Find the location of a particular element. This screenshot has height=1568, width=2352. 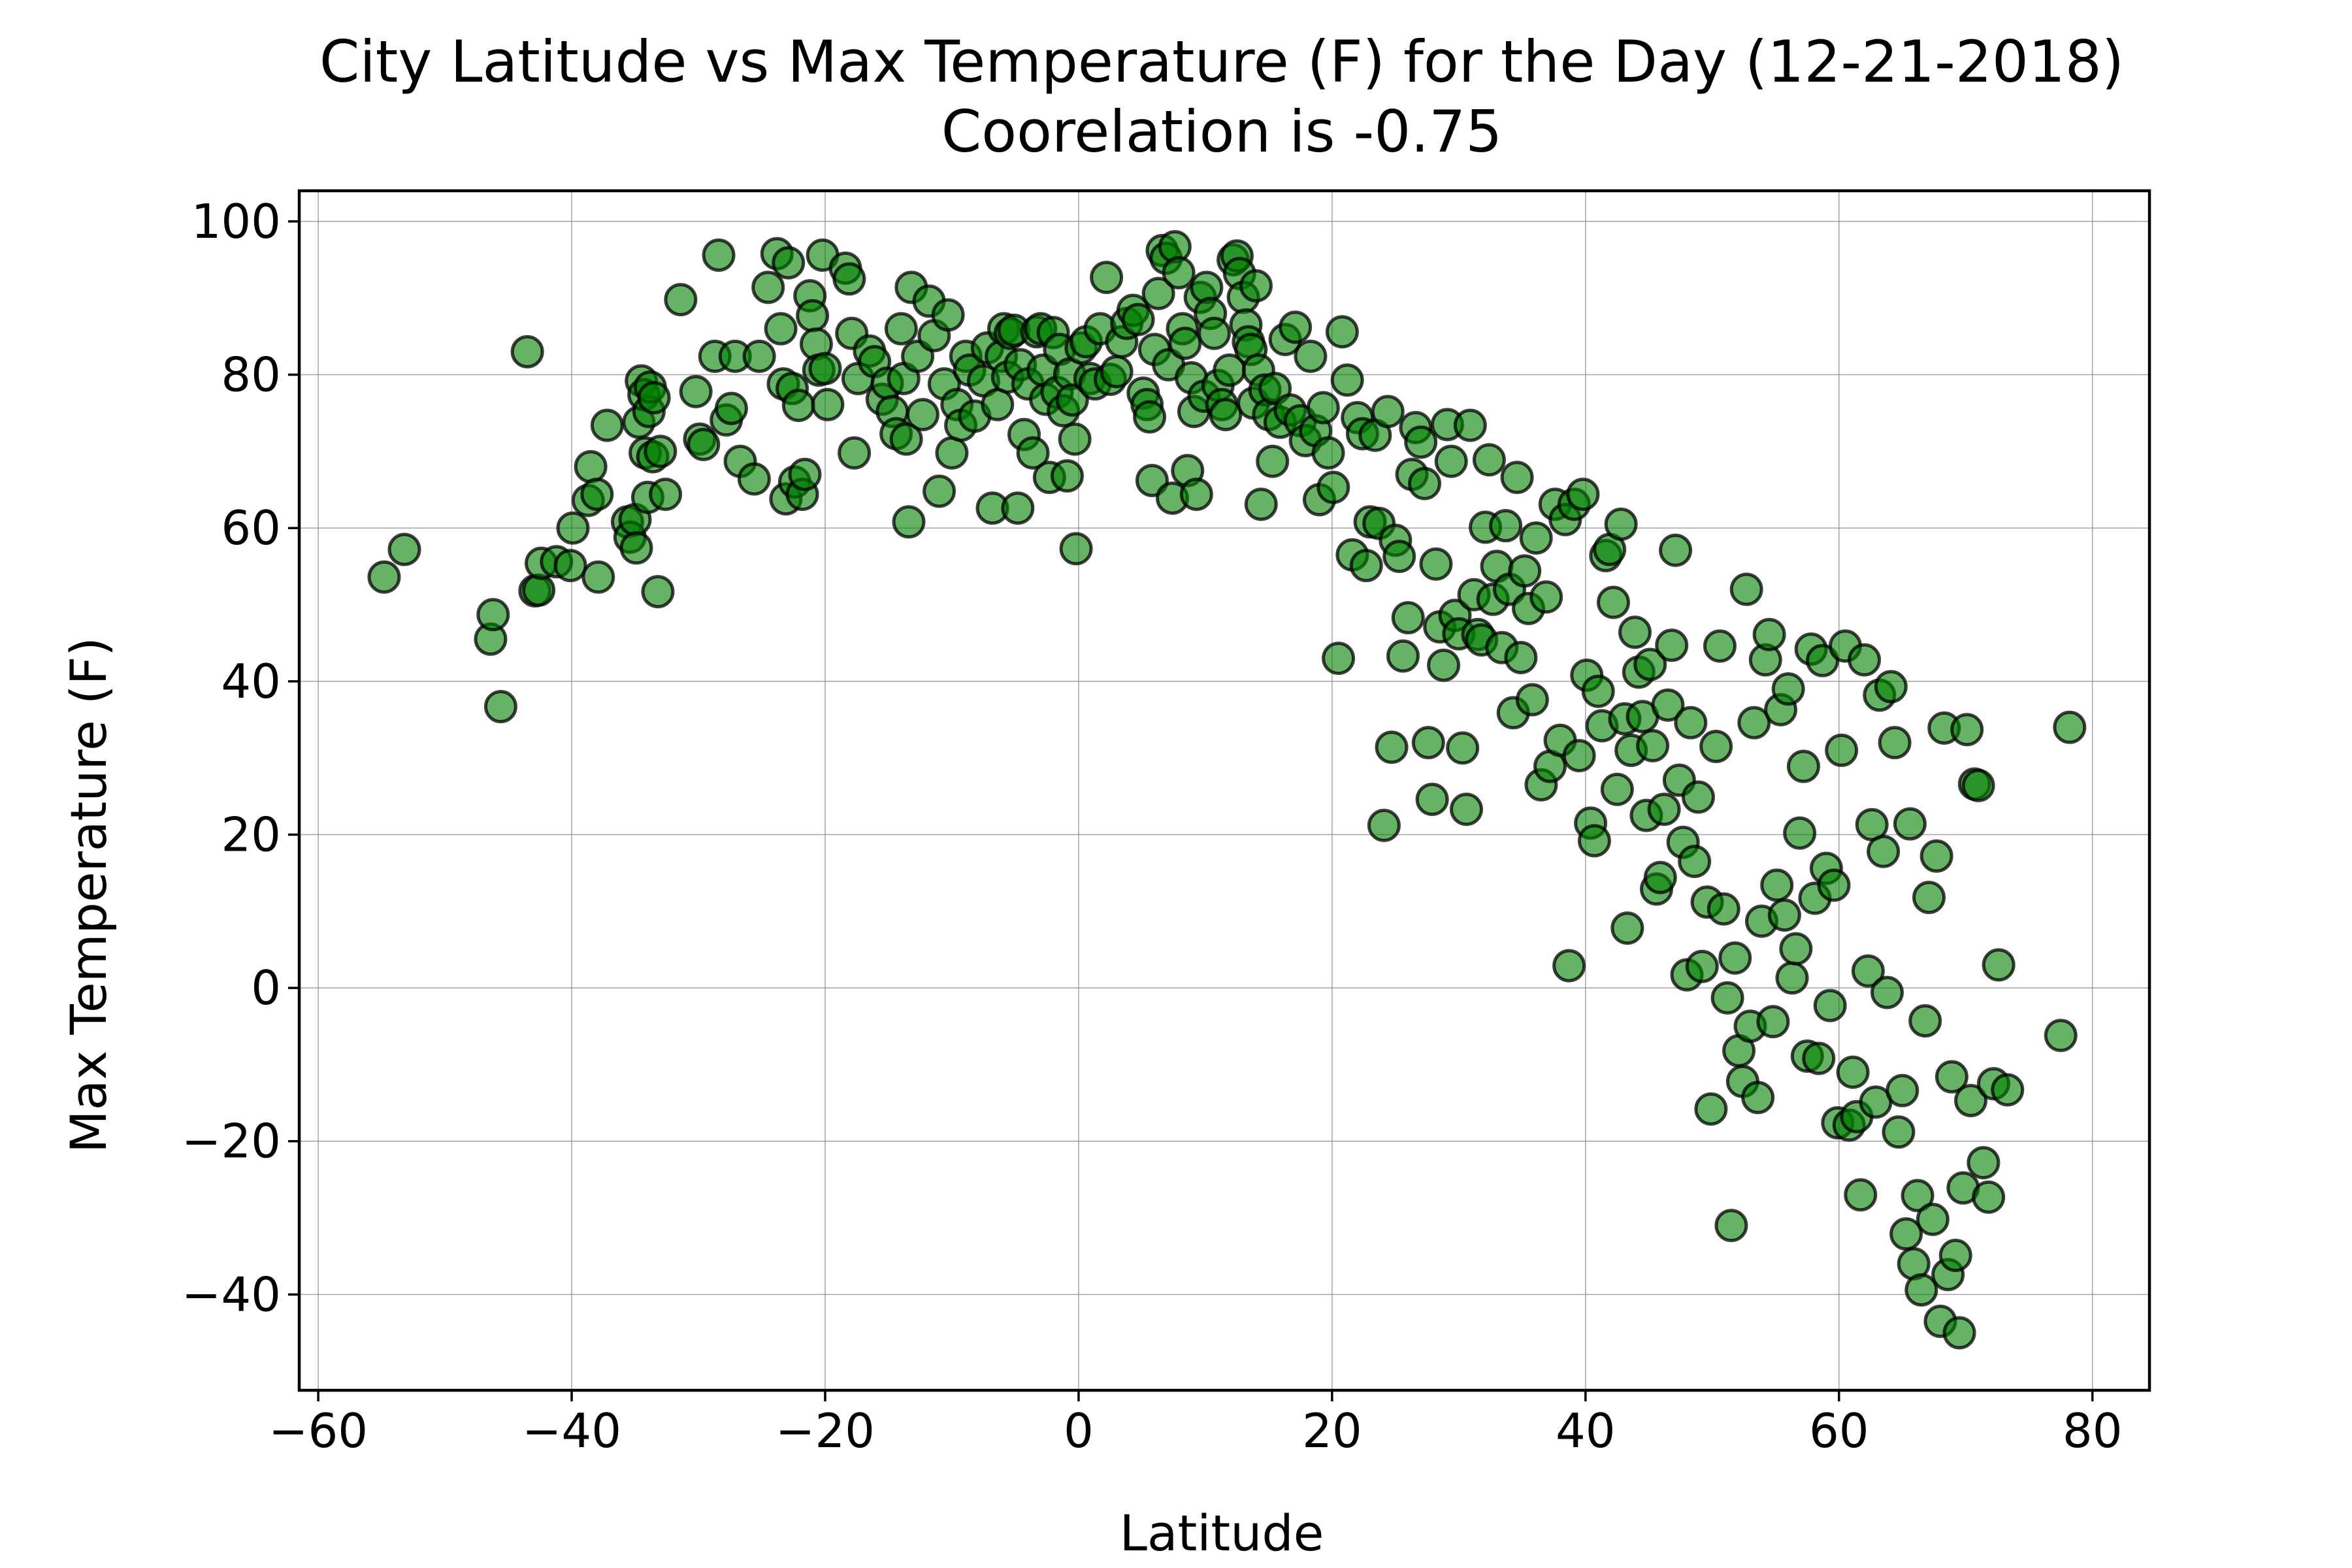

y-axis-label: Max Temperature (F) is located at coordinates (88, 895).